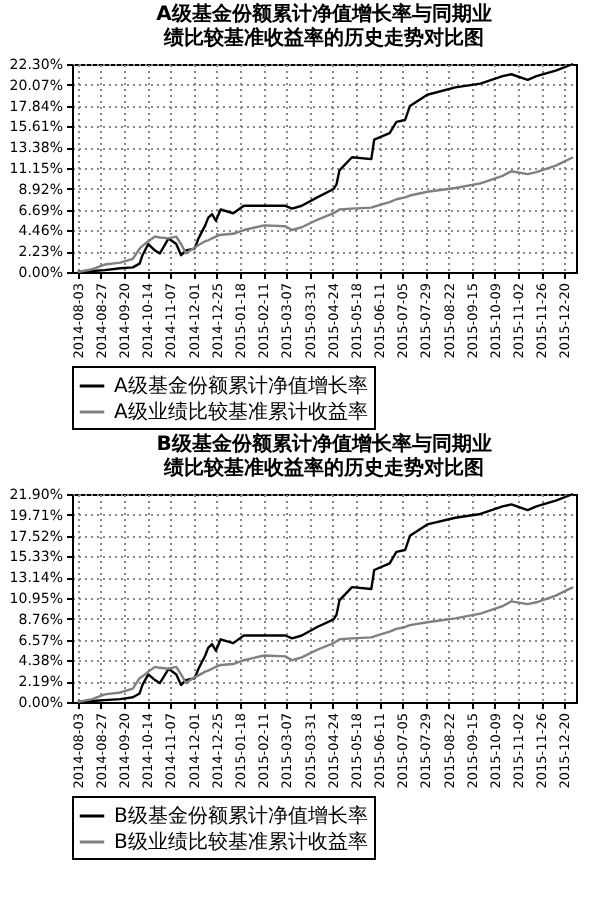 This screenshot has width=600, height=900. What do you see at coordinates (241, 816) in the screenshot?
I see `legend-label: B级基金份额累计净值增长率` at bounding box center [241, 816].